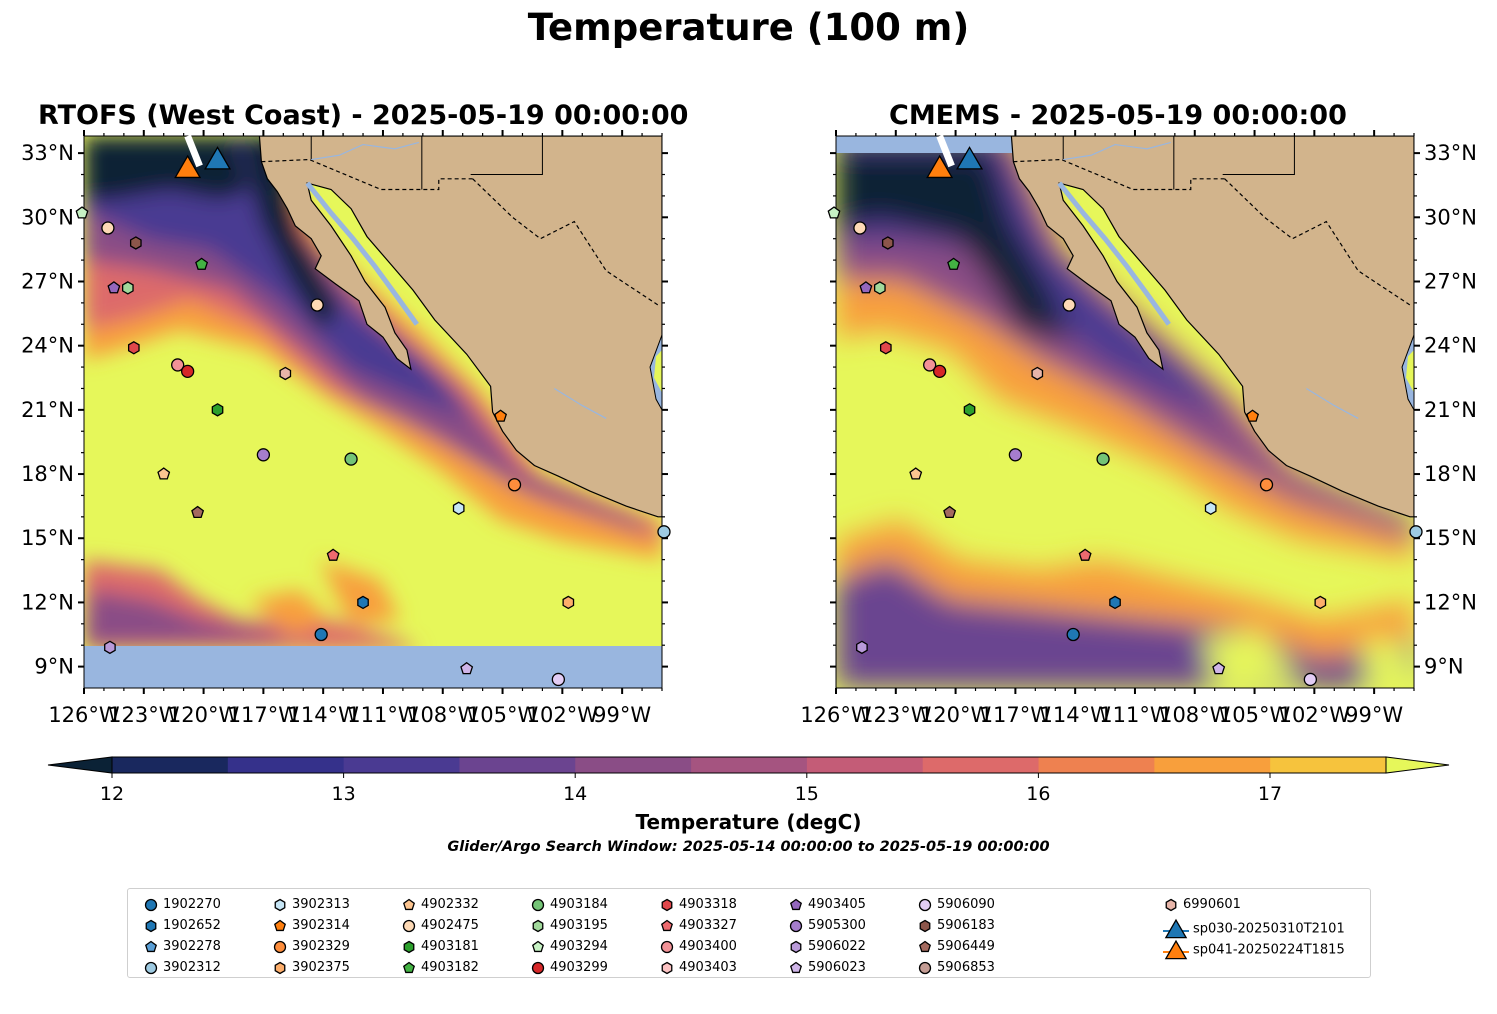  What do you see at coordinates (1450, 538) in the screenshot?
I see `lat-tick-label: 15°N` at bounding box center [1450, 538].